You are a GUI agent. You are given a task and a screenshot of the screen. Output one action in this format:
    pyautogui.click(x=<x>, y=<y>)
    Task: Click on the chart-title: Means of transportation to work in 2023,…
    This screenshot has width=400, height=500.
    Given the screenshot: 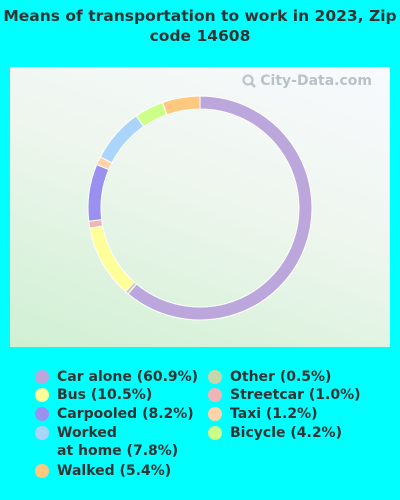 What is the action you would take?
    pyautogui.click(x=200, y=26)
    